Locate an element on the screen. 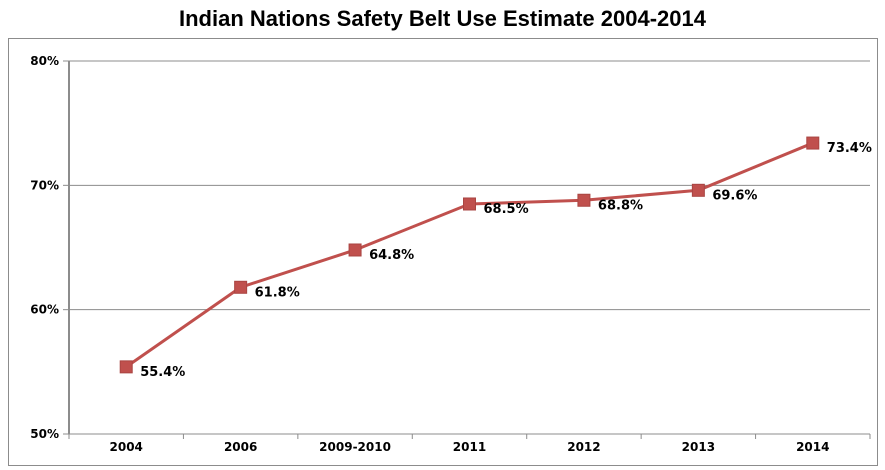 Image resolution: width=885 pixels, height=470 pixels. data-label: 64.8% is located at coordinates (391, 255).